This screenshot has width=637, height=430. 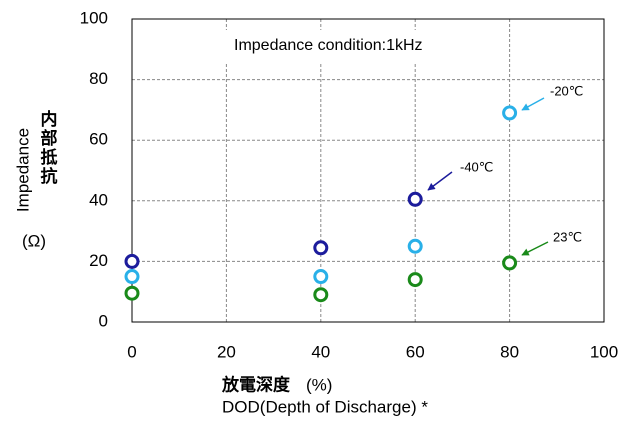 I want to click on x-axis-unit: (%), so click(x=319, y=384).